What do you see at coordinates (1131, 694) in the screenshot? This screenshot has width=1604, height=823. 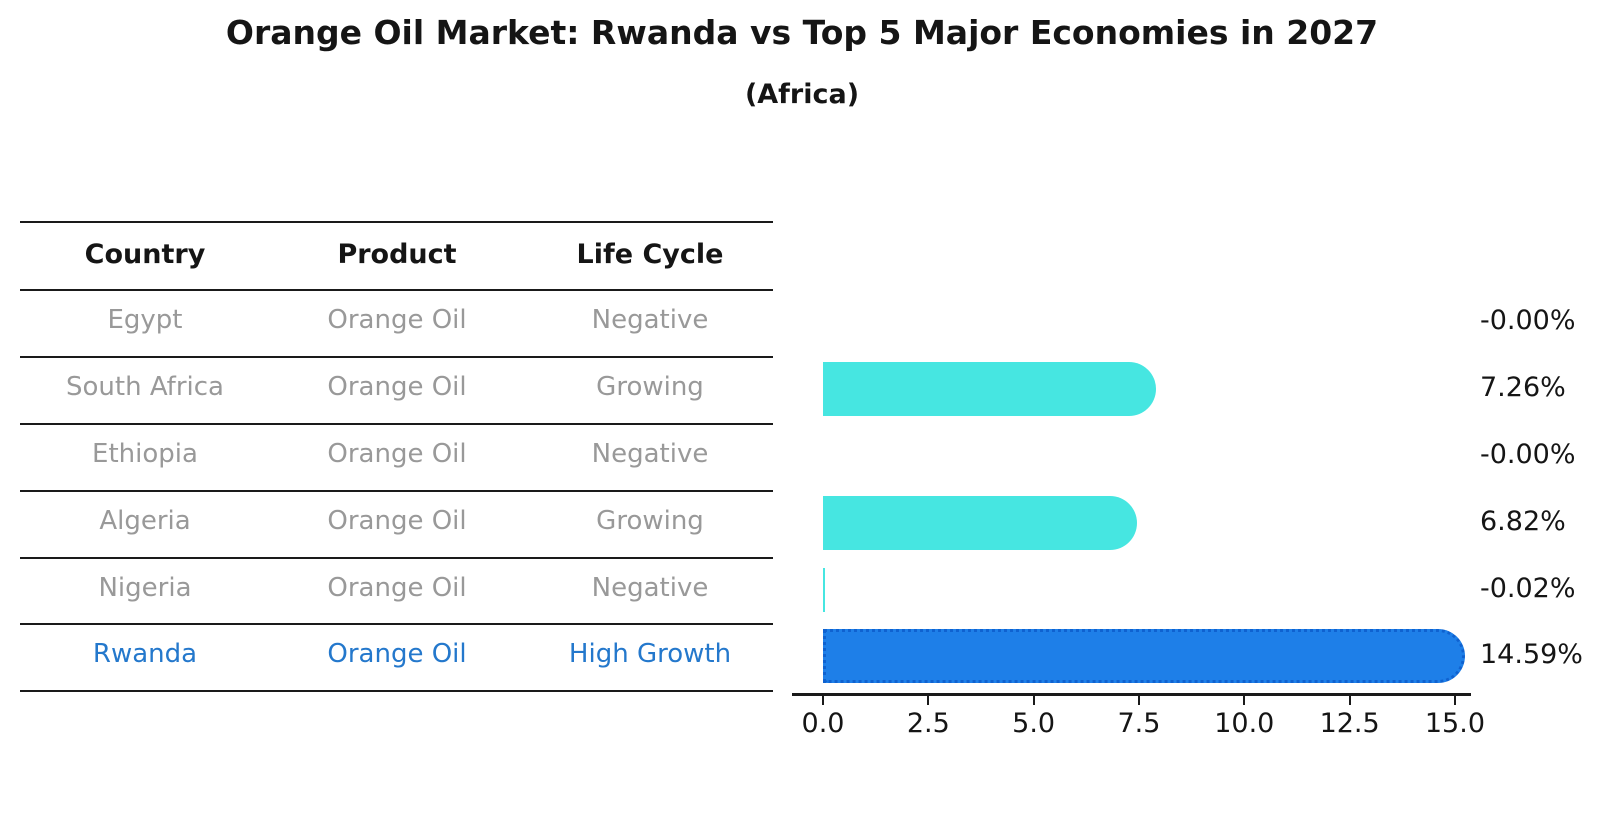 I see `x-axis-line` at bounding box center [1131, 694].